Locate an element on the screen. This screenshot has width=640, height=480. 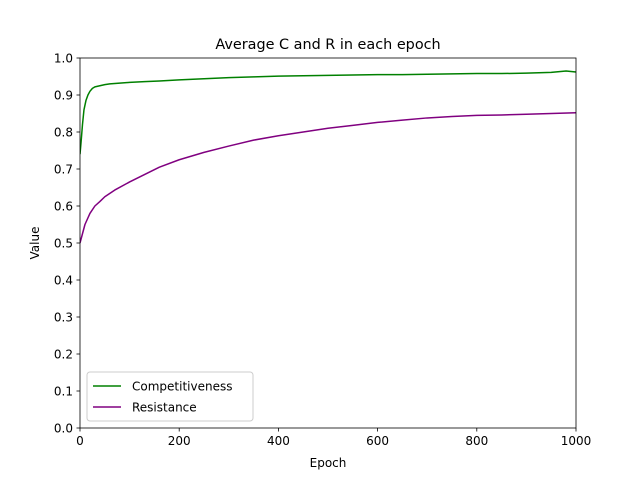
x-tick-label: 800 is located at coordinates (476, 441).